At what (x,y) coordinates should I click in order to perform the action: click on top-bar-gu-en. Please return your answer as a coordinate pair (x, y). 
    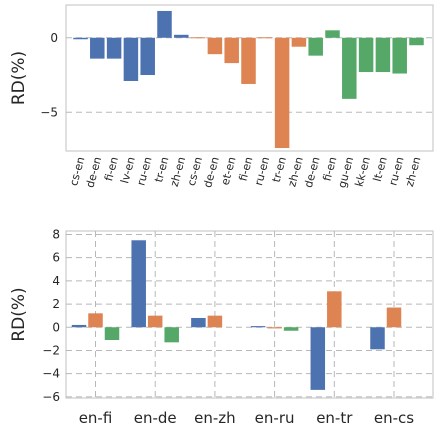
    Looking at the image, I should click on (349, 68).